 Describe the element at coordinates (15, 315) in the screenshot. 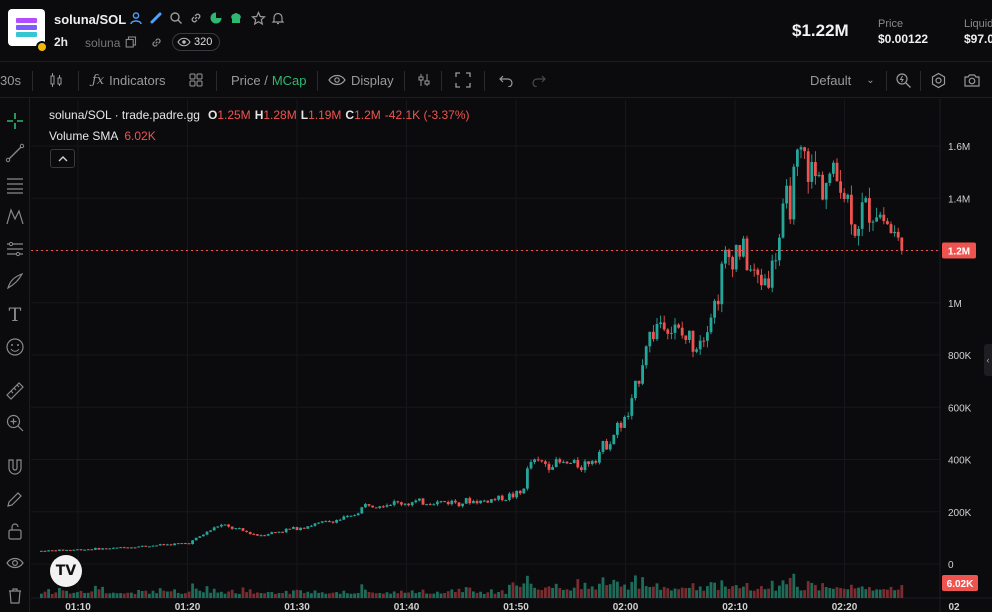

I see `text-tool: T` at that location.